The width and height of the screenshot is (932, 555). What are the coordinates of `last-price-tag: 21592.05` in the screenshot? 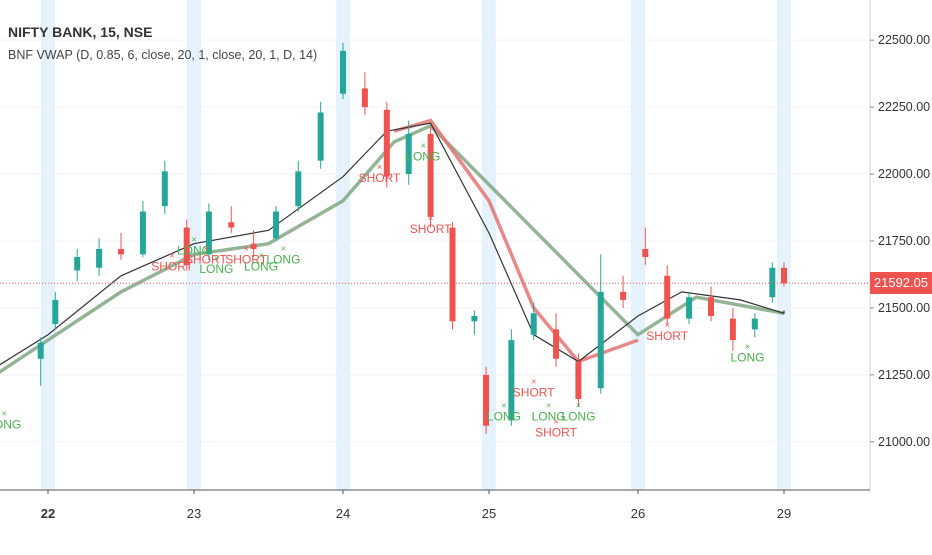 It's located at (901, 283).